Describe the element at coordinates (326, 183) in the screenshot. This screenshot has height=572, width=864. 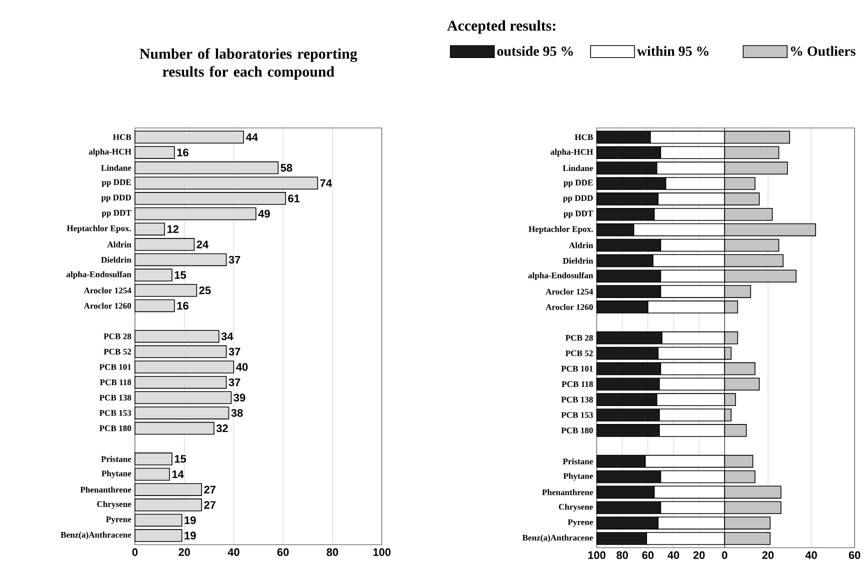
I see `data-label: 74` at that location.